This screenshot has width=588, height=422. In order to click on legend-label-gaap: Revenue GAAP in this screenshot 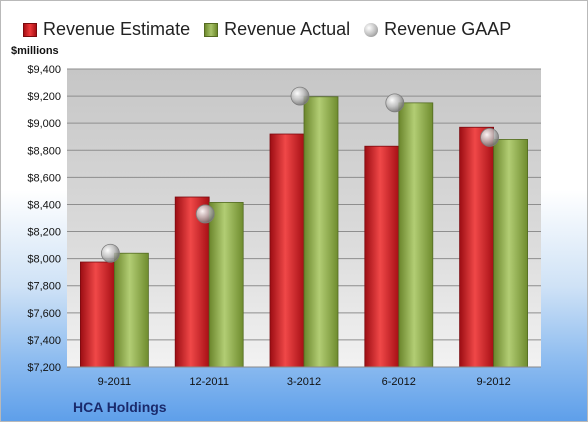, I will do `click(448, 29)`.